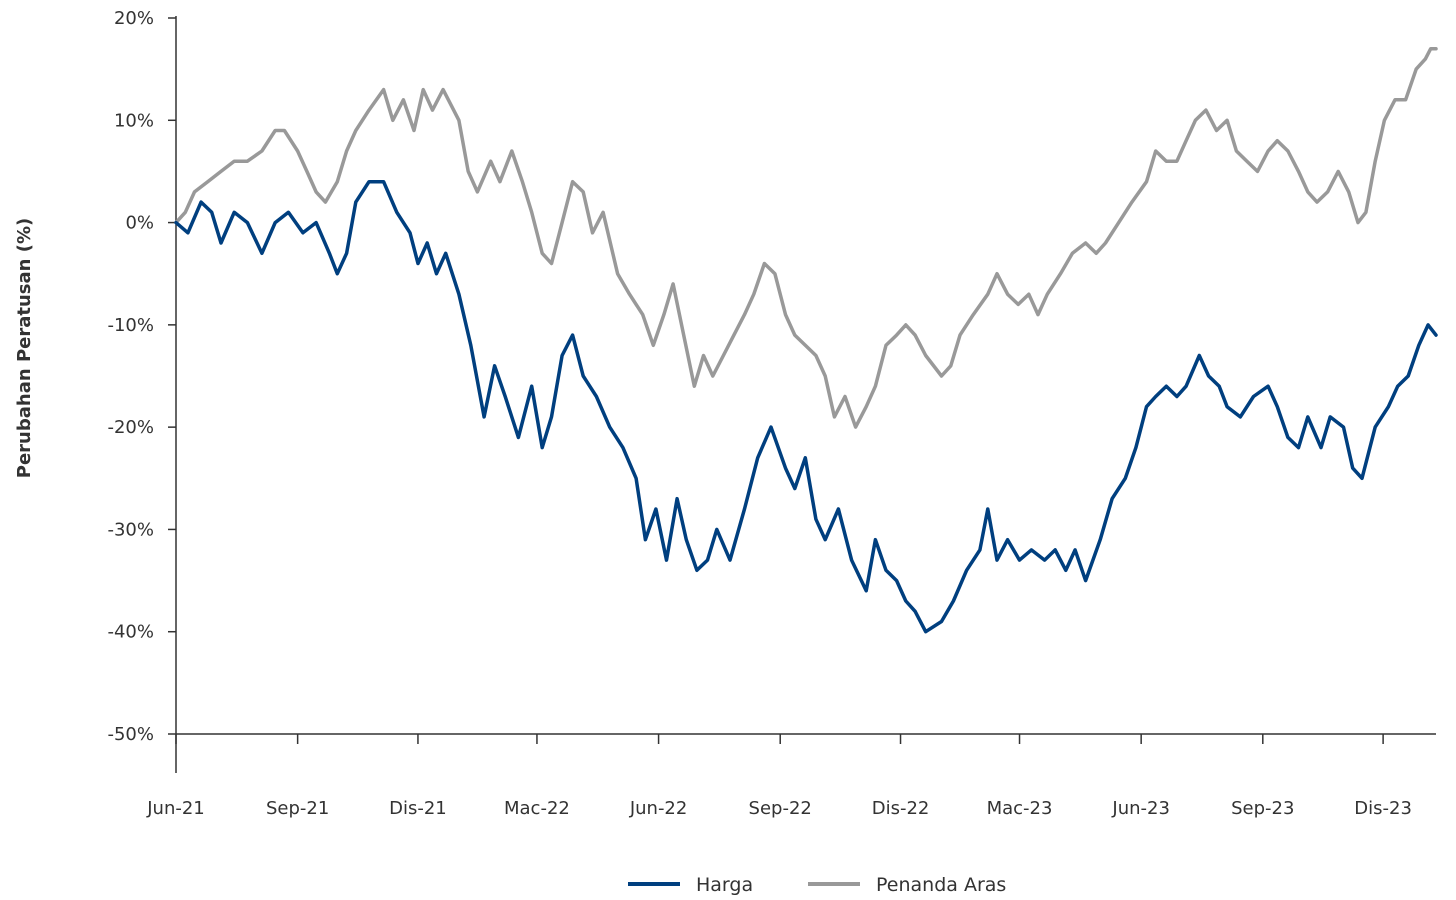 The height and width of the screenshot is (900, 1456). I want to click on y-tick-label: -50%, so click(130, 734).